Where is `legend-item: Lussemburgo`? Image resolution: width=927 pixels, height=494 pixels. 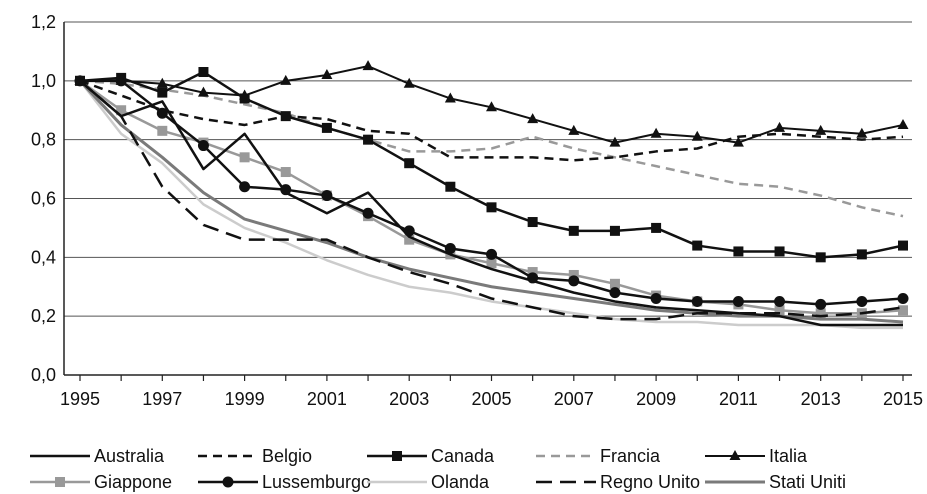
legend-item: Lussemburgo is located at coordinates (284, 482).